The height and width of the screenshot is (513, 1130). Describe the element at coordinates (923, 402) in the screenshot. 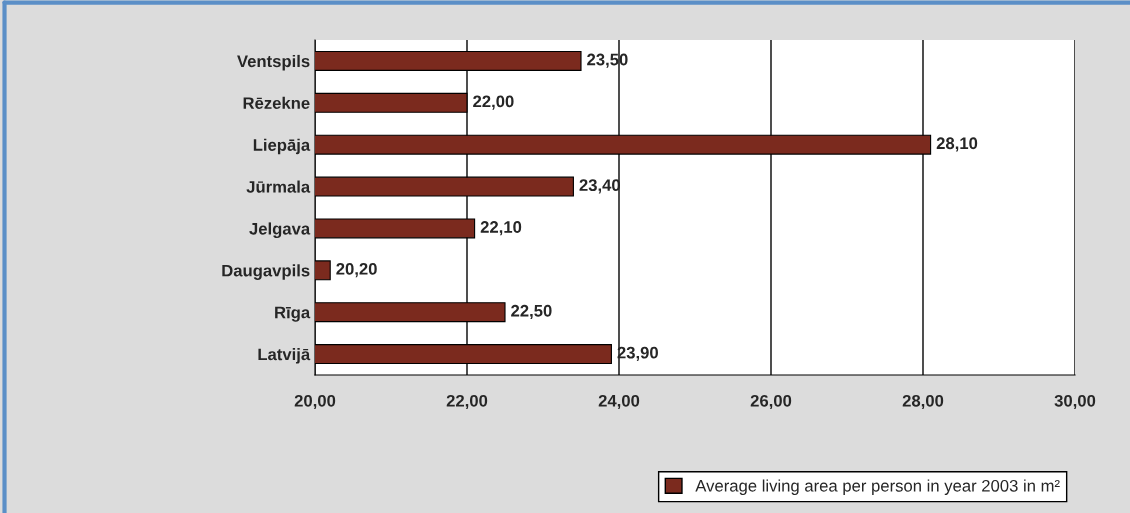

I see `x-tick-label: 28,00` at that location.